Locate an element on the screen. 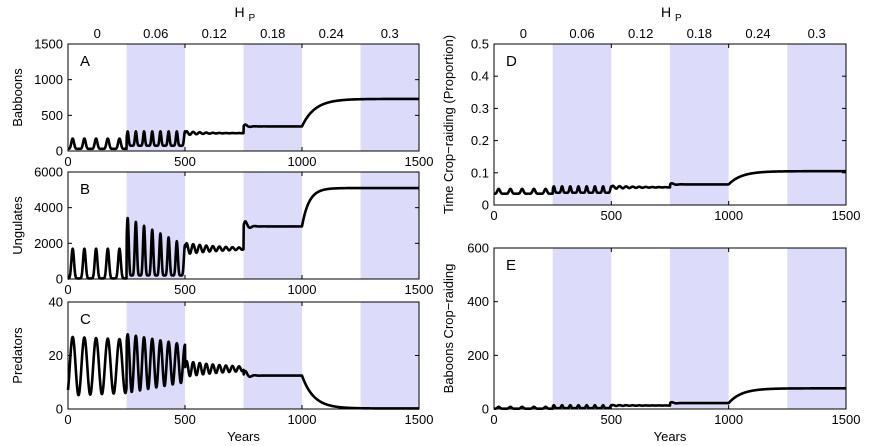  panel-letter: B is located at coordinates (85, 189).